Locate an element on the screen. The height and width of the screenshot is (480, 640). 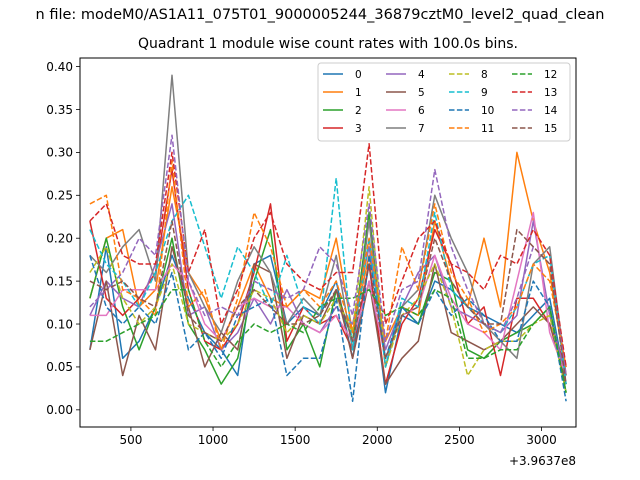
y-tick-label: 0.35 is located at coordinates (59, 110).